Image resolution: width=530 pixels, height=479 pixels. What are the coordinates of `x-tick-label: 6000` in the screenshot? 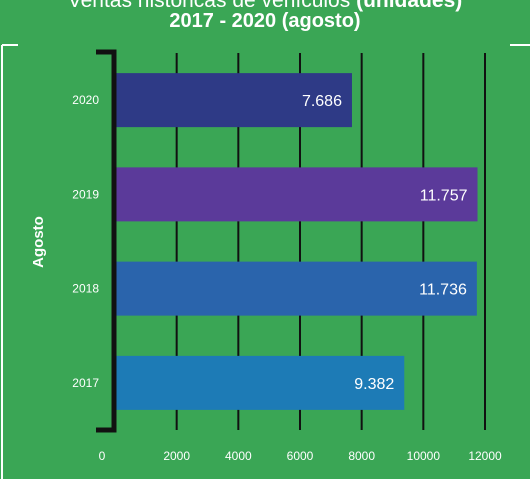 It's located at (300, 456).